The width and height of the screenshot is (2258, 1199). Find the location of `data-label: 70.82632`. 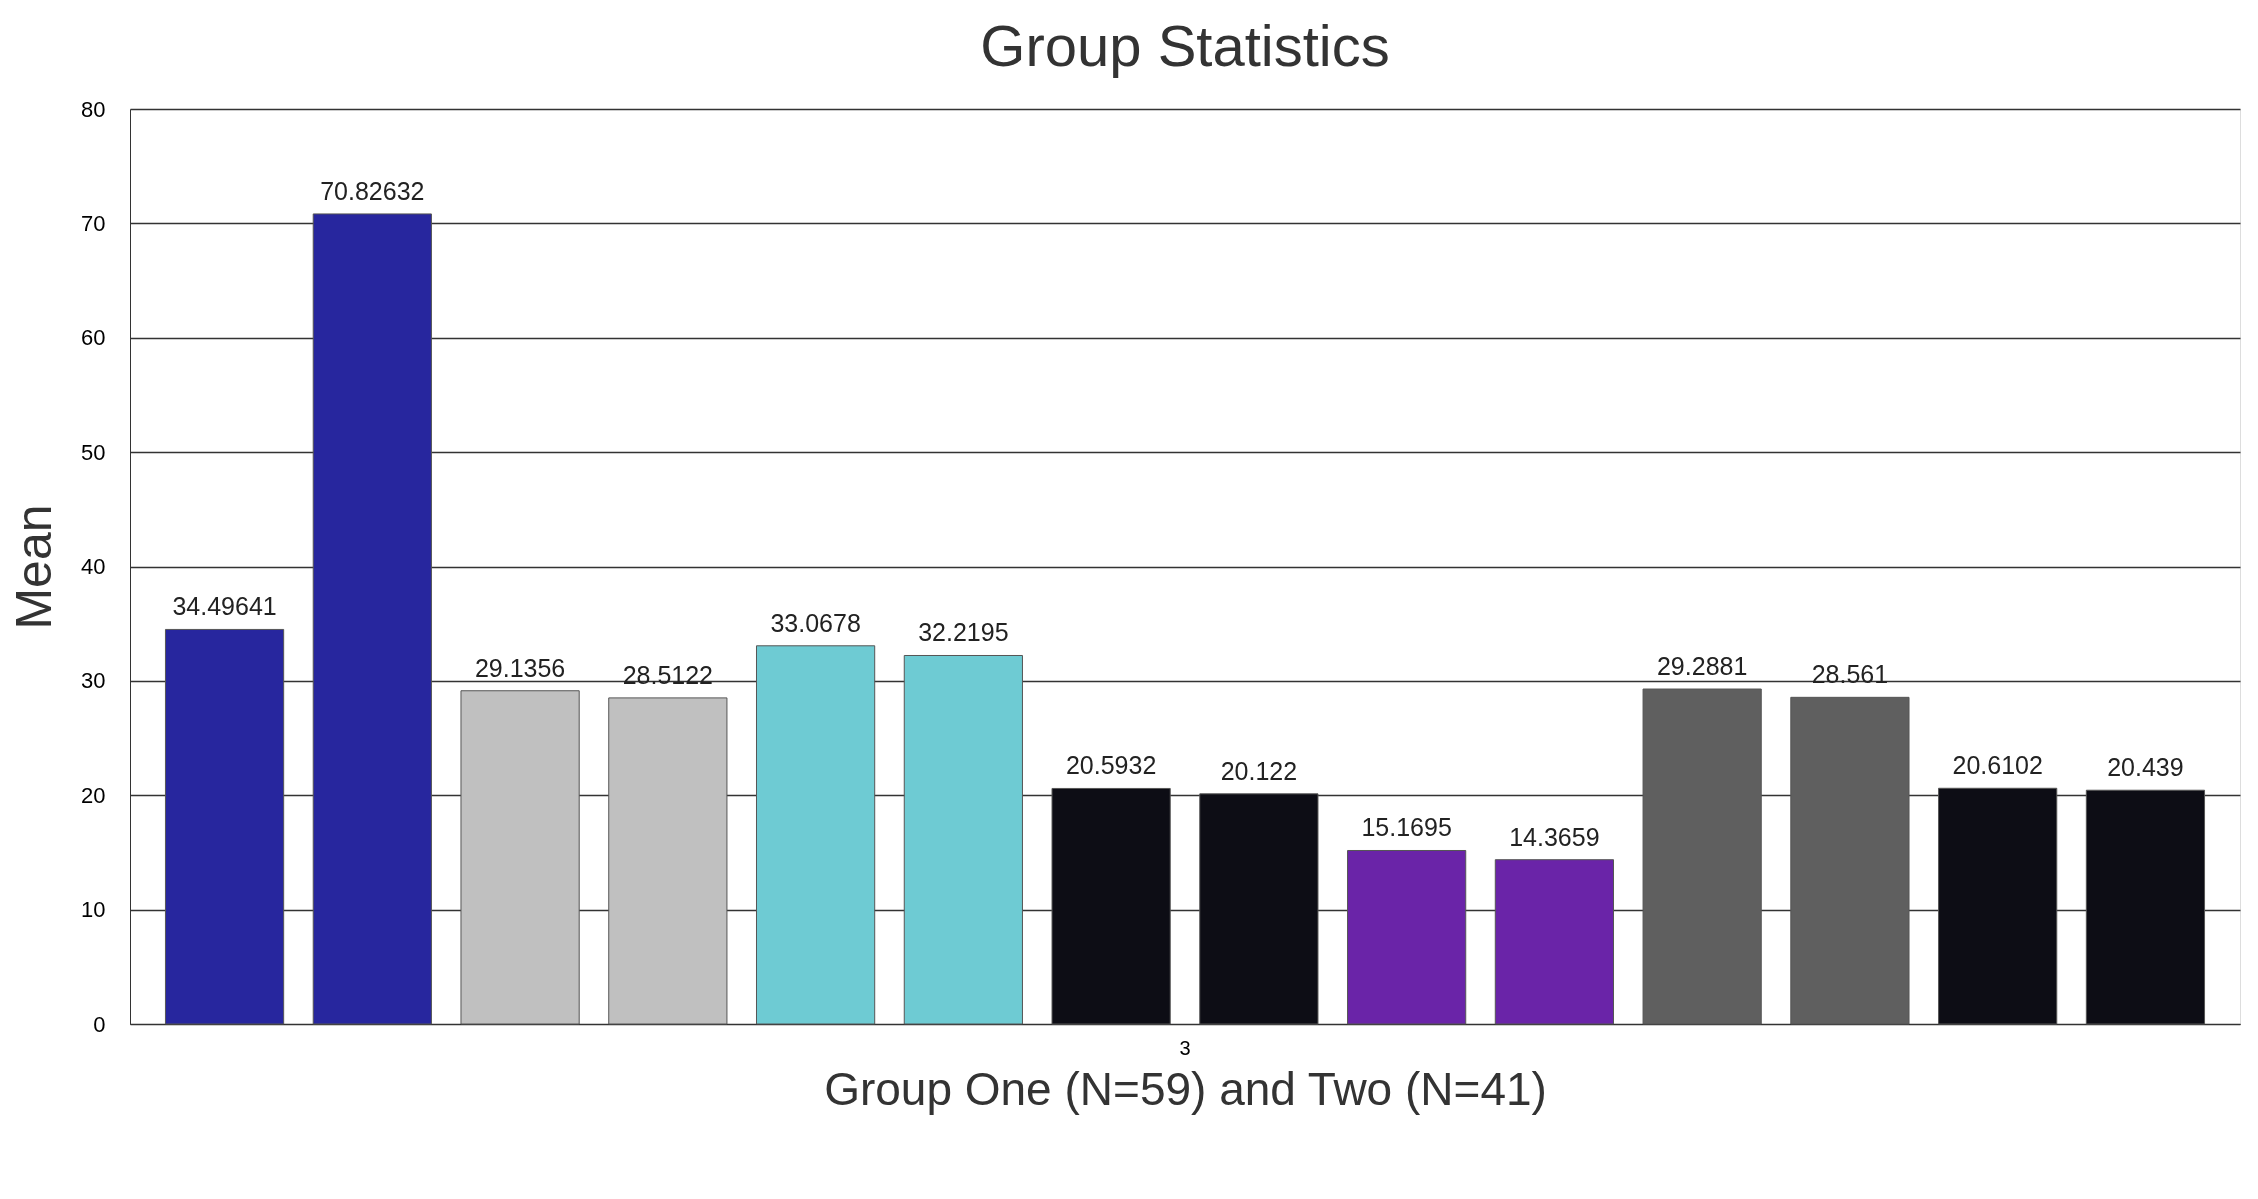

data-label: 70.82632 is located at coordinates (372, 190).